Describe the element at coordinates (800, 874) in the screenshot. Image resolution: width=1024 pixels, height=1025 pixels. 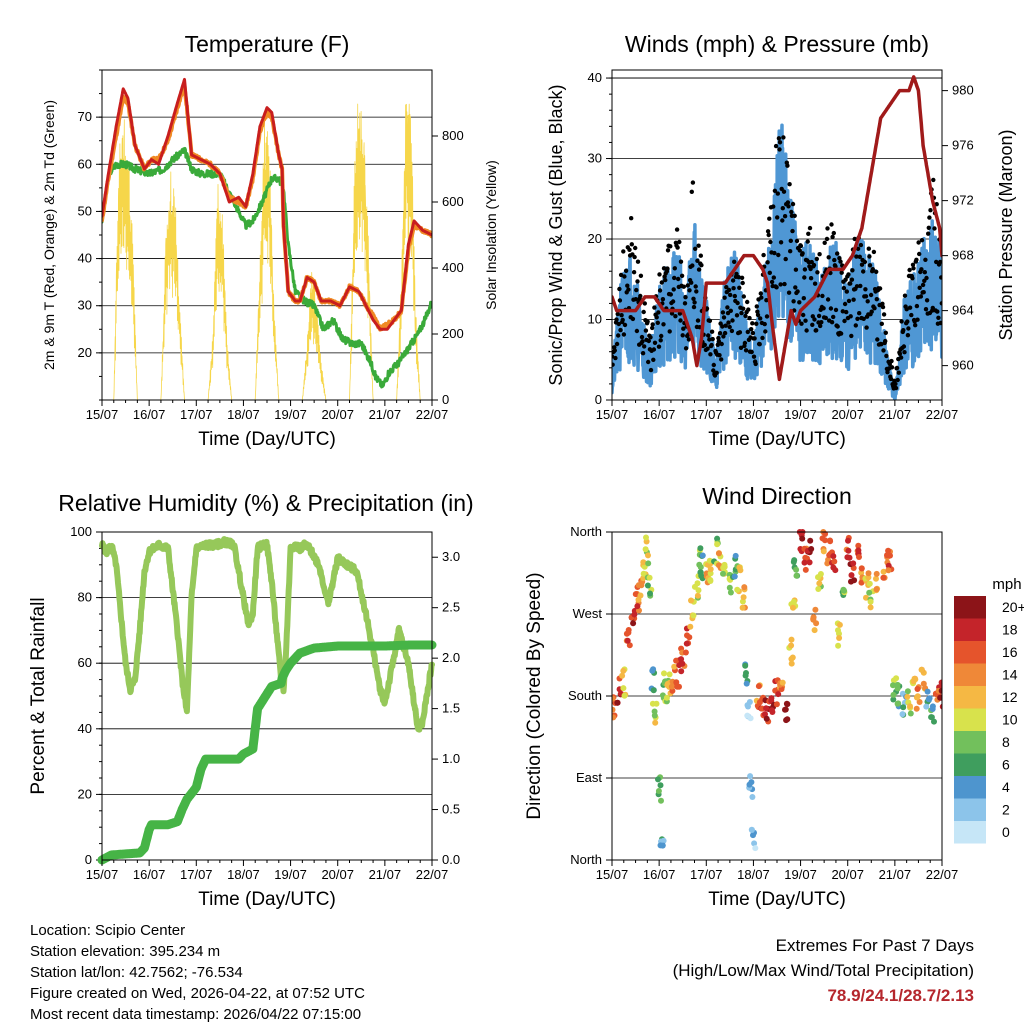
I see `dir-xtick-label: 19/07` at that location.